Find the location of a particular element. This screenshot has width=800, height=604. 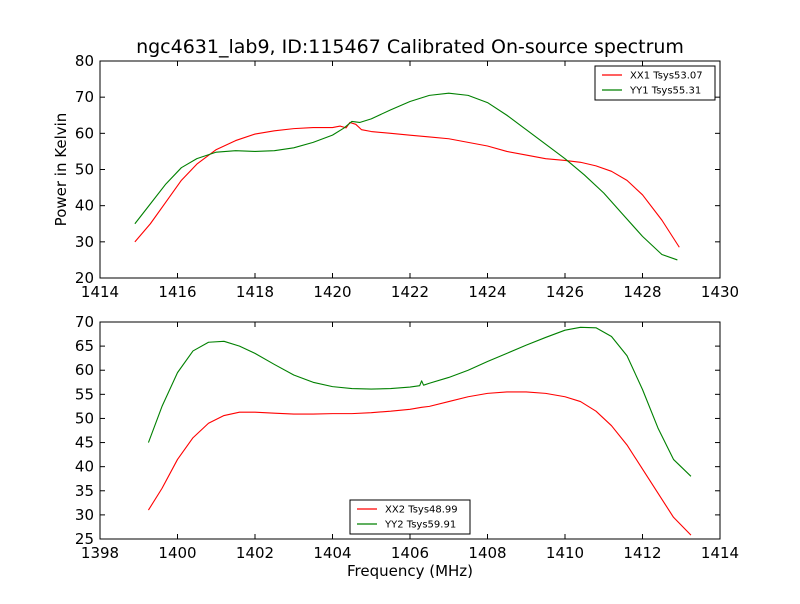

legend-label: XX1 Tsys53.07 is located at coordinates (666, 76).